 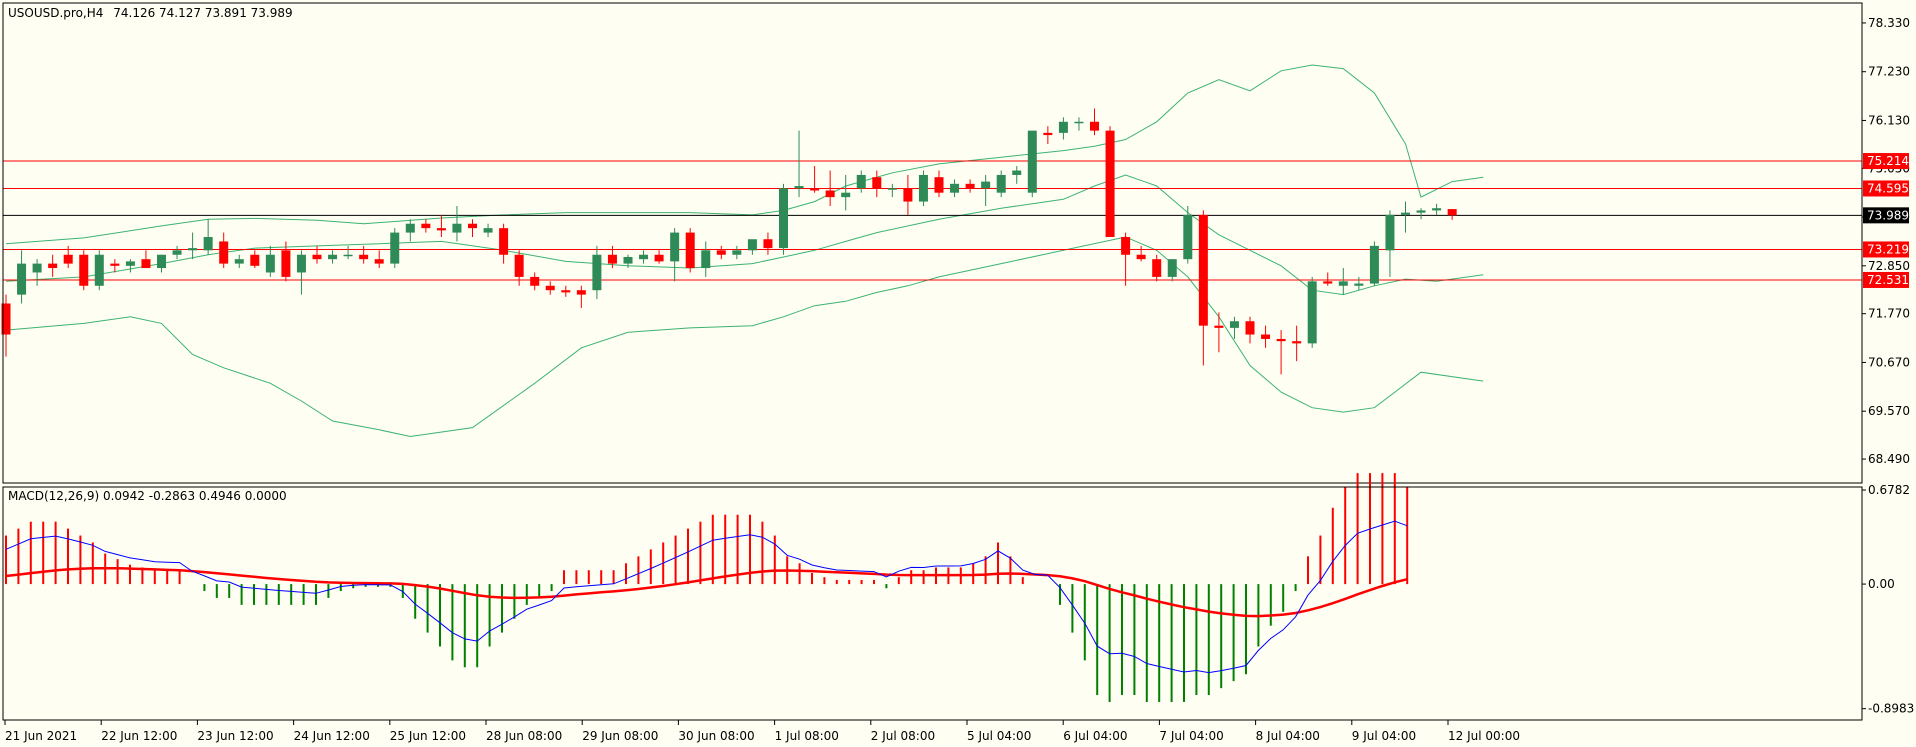 What do you see at coordinates (1888, 280) in the screenshot?
I see `level-badge-label: 72.531` at bounding box center [1888, 280].